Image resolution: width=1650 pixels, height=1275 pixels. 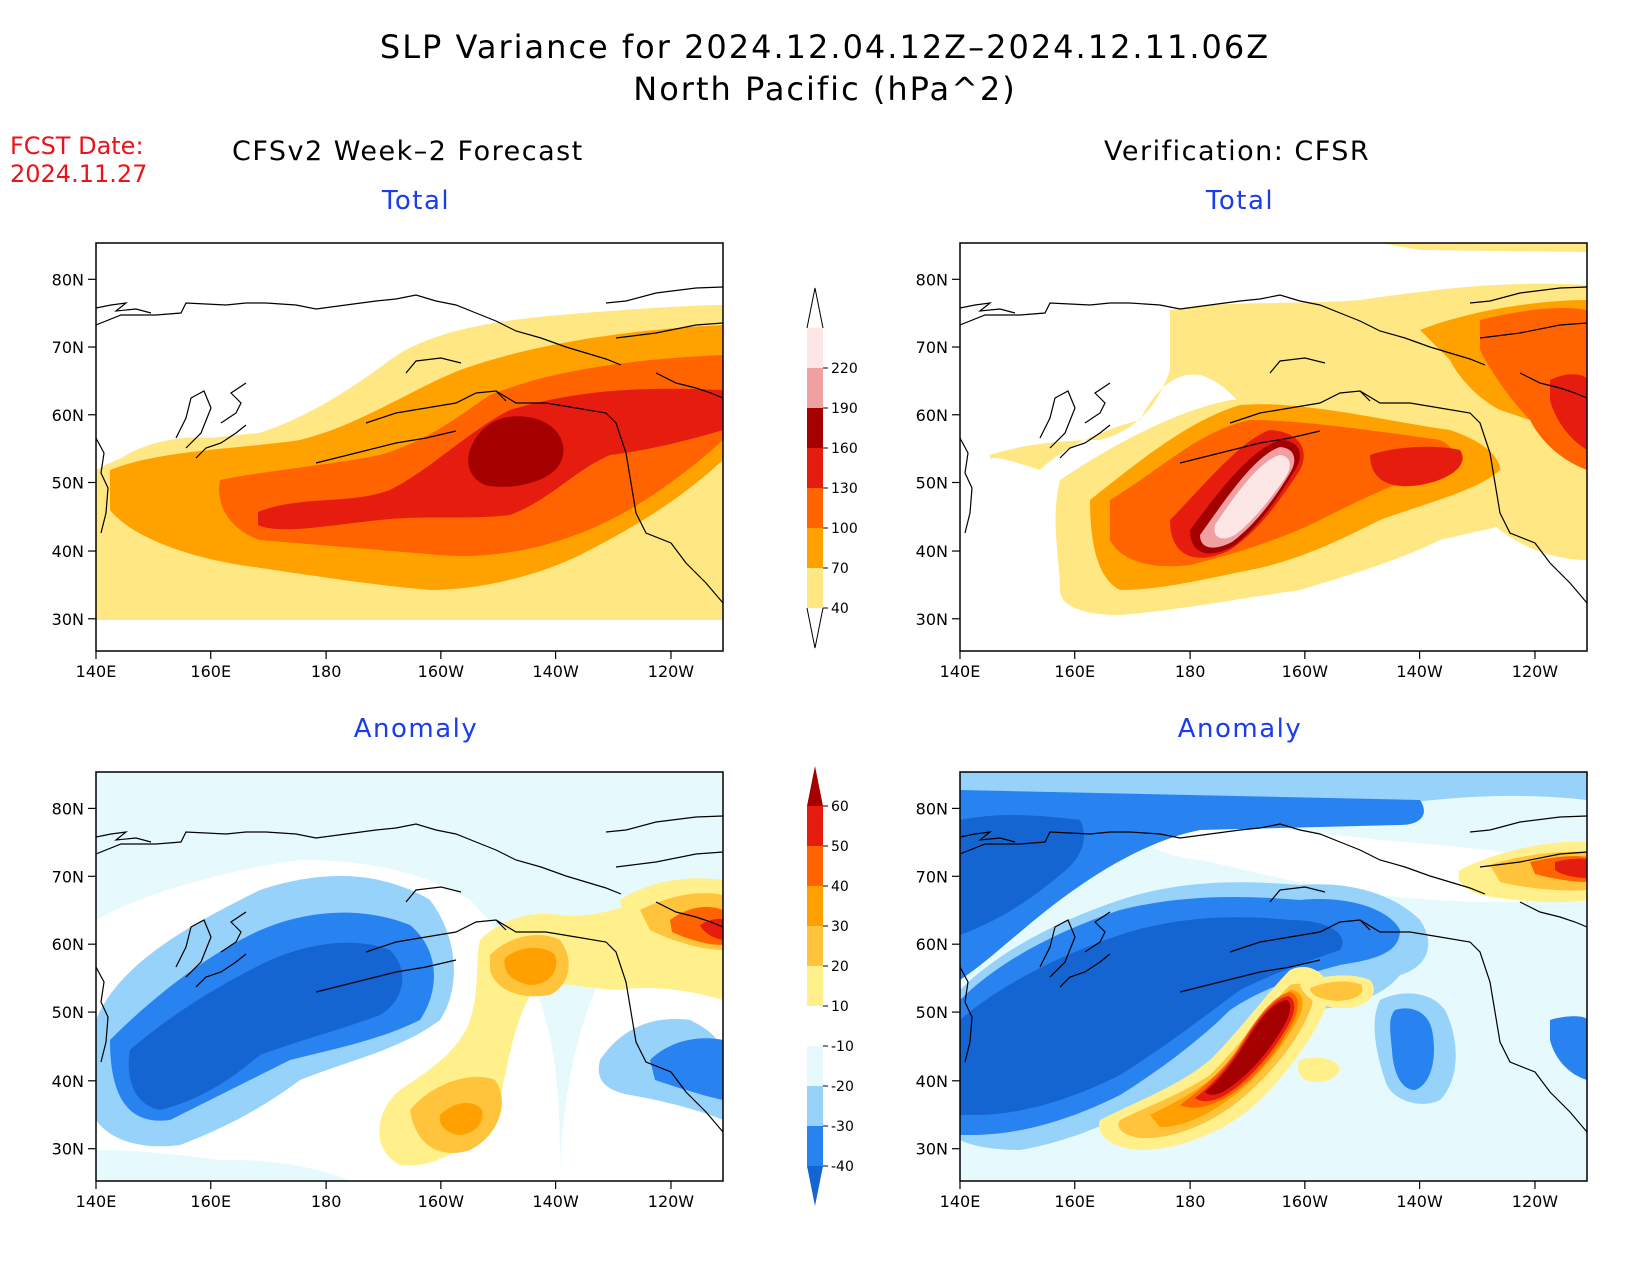 I want to click on colorbar-total-label: 70, so click(x=840, y=569).